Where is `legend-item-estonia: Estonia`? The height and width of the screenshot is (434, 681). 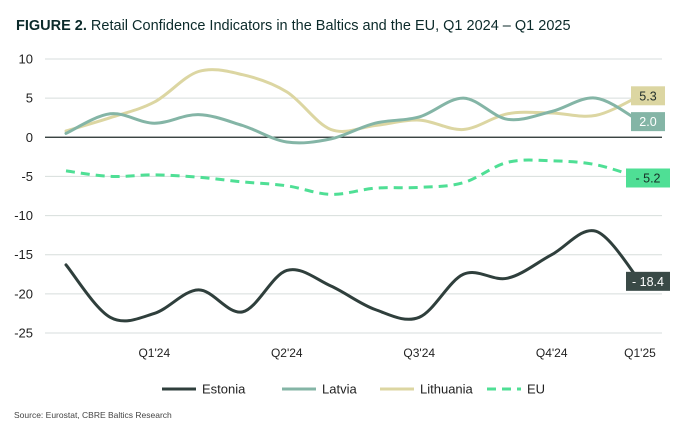 legend-item-estonia: Estonia is located at coordinates (204, 389).